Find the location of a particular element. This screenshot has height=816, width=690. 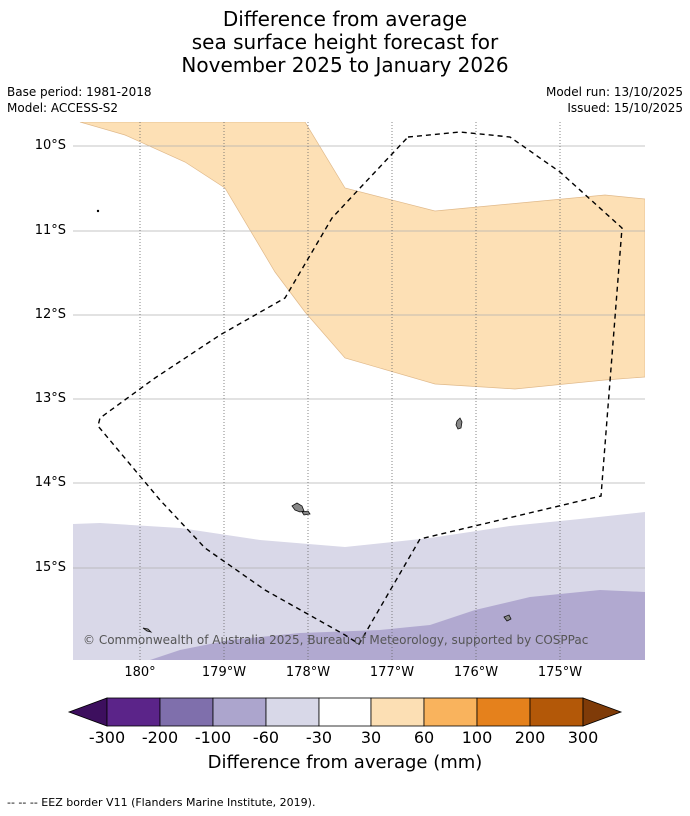

meta-left: Base period: 1981-2018 Model: ACCESS-S2 is located at coordinates (79, 100).